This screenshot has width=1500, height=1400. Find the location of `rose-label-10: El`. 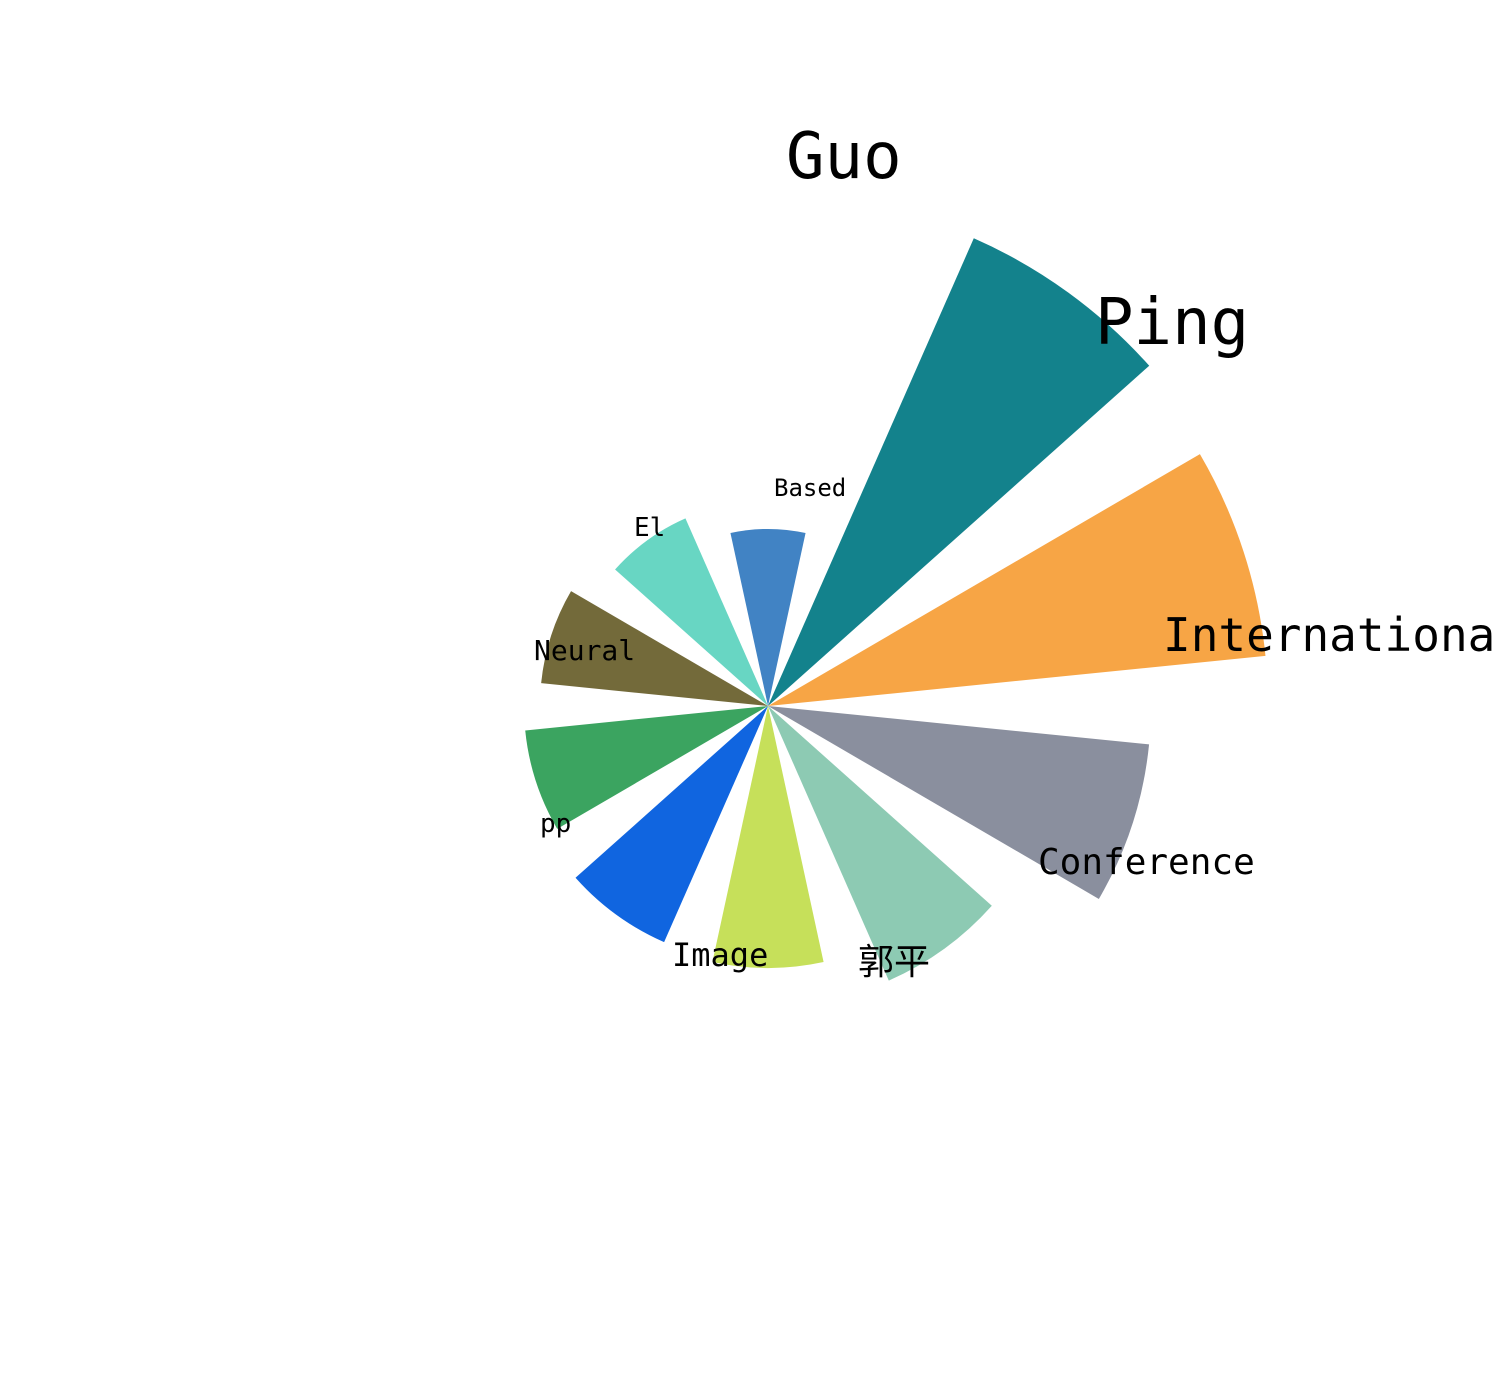

rose-label-10: El is located at coordinates (649, 528).